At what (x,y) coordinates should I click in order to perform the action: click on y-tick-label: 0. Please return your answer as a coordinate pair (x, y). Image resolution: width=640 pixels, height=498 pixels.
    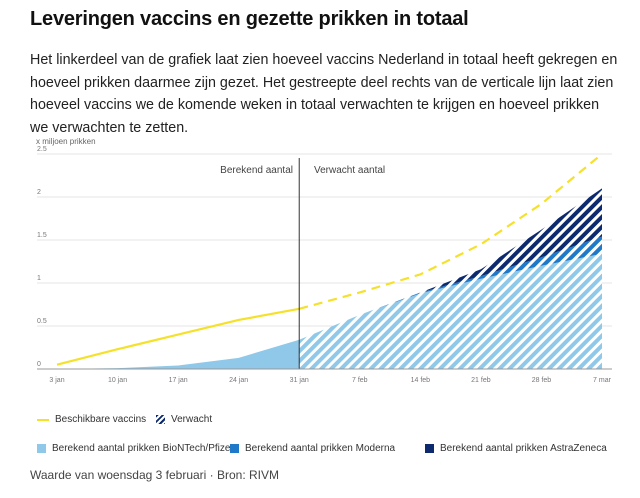
    Looking at the image, I should click on (39, 364).